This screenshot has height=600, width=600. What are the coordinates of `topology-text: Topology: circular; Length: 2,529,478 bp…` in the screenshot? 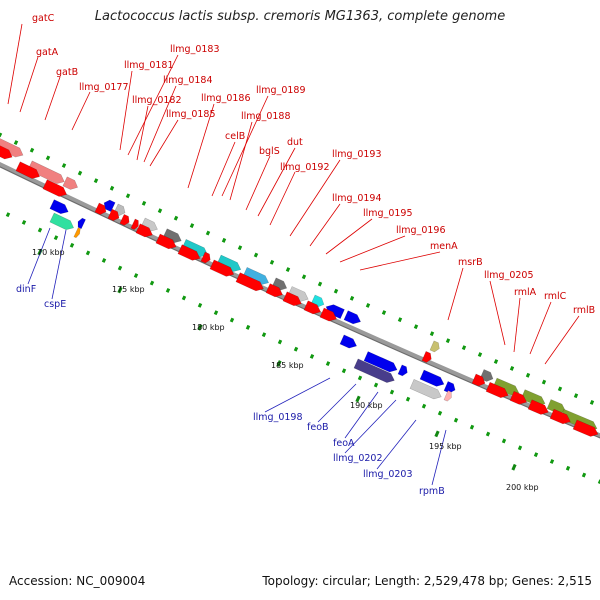 It's located at (427, 581).